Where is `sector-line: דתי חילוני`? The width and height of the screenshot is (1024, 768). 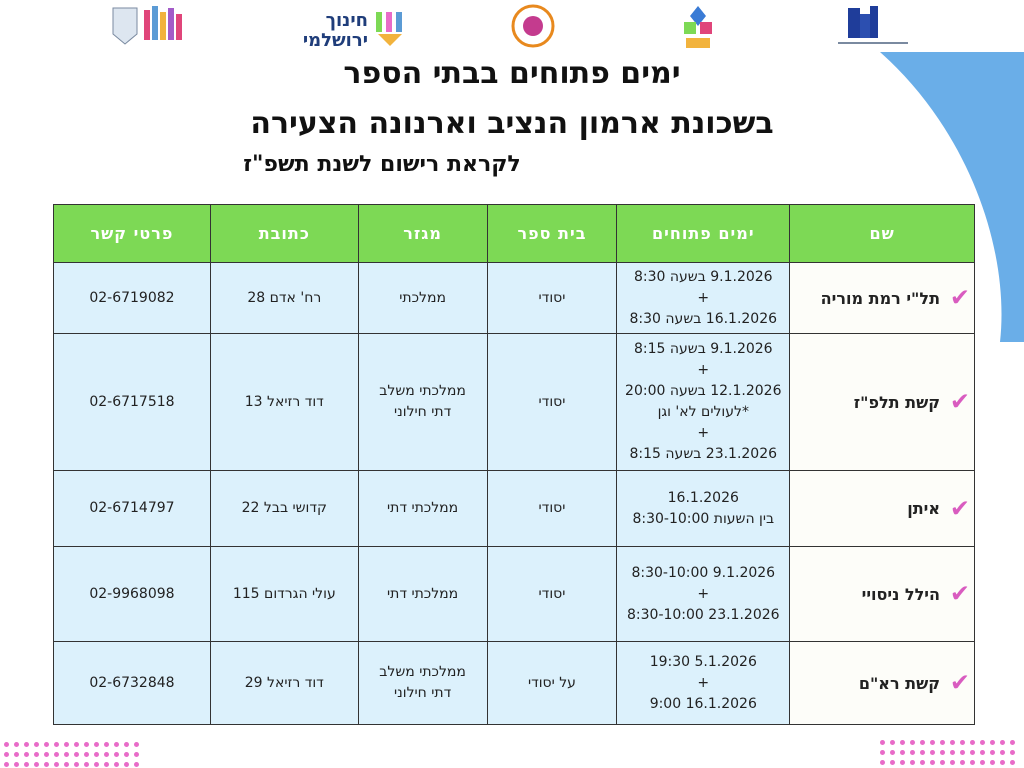
sector-line: דתי חילוני is located at coordinates (423, 412).